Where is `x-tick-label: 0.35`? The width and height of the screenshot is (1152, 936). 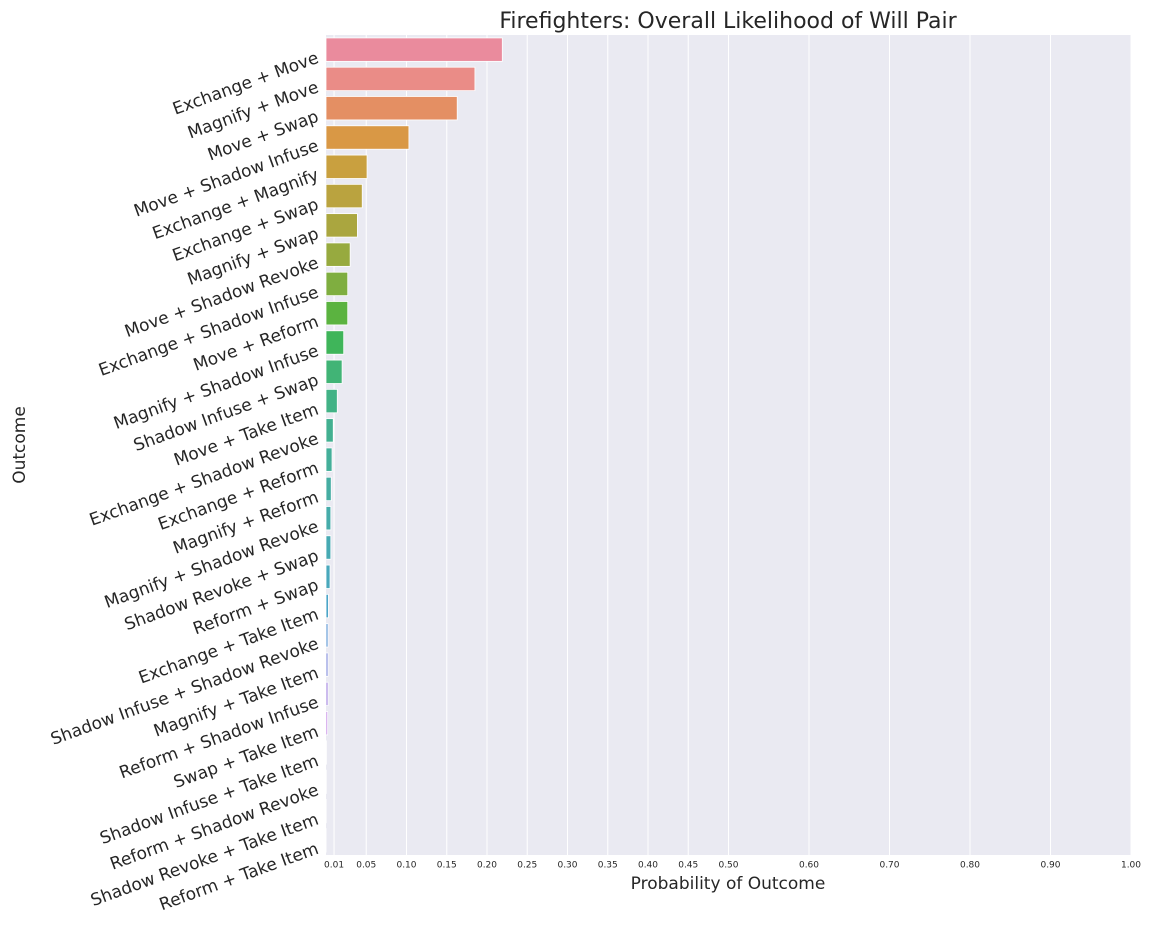 x-tick-label: 0.35 is located at coordinates (608, 866).